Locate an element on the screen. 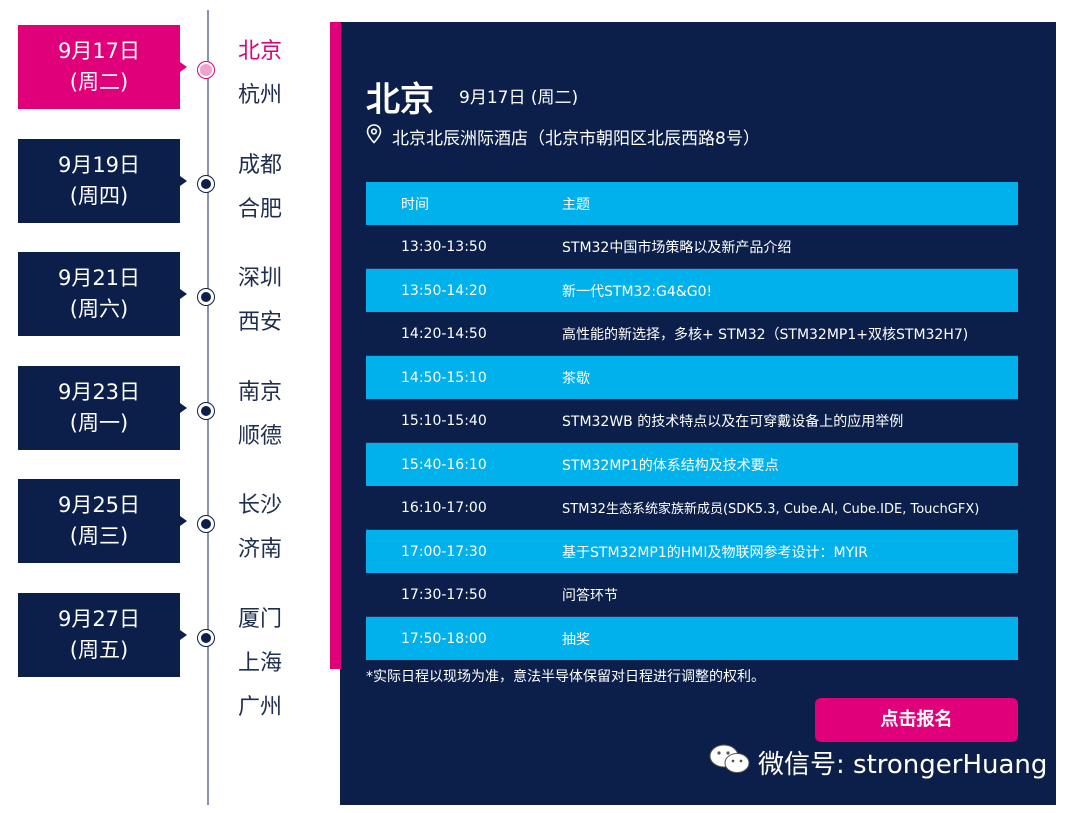 The height and width of the screenshot is (813, 1080). header-time: 时间 is located at coordinates (415, 204).